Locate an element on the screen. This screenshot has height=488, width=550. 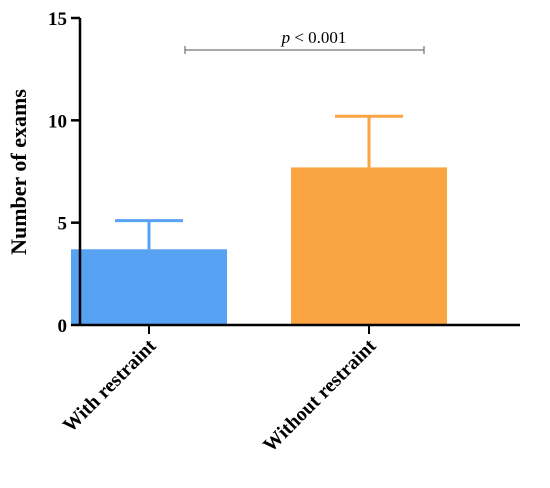
y-axis-title: Number of exams is located at coordinates (18, 172).